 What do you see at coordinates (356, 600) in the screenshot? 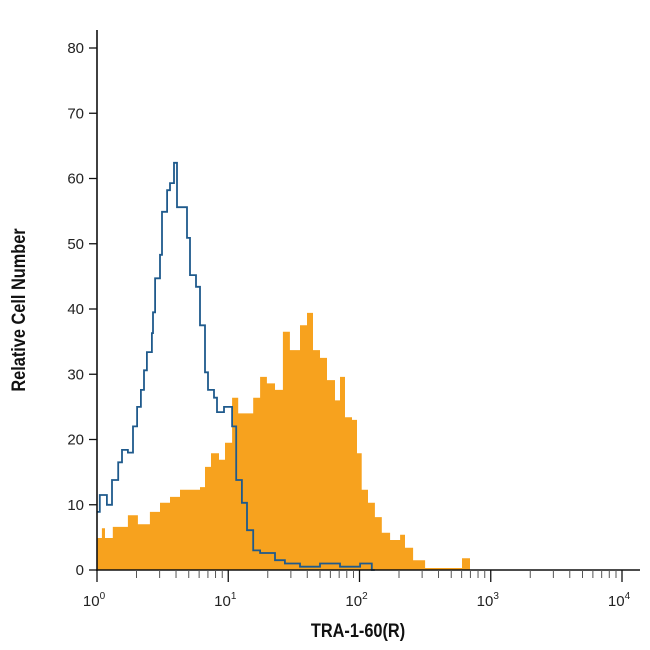
I see `x-tick-label: 10²` at bounding box center [356, 600].